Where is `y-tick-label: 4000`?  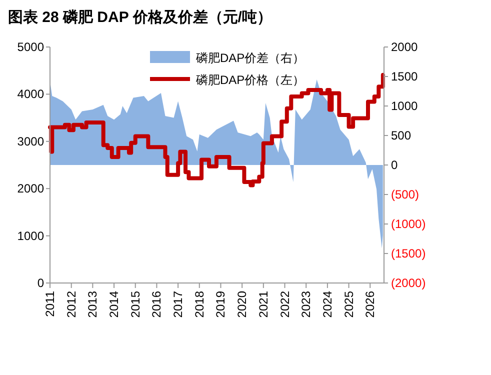 y-tick-label: 4000 is located at coordinates (30, 94).